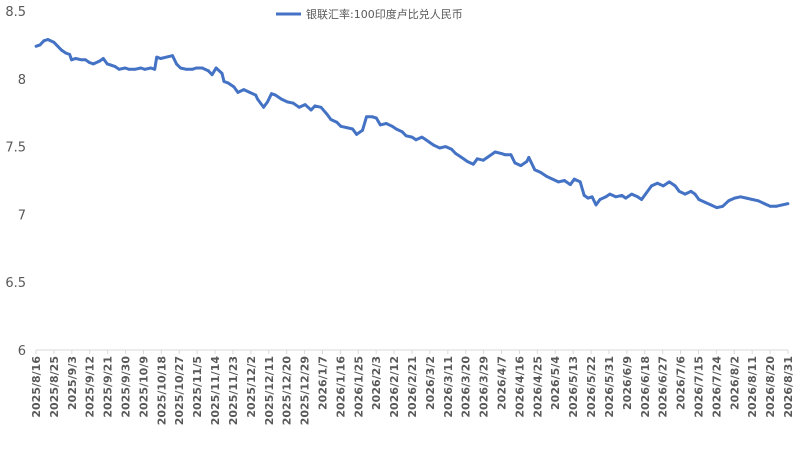 The width and height of the screenshot is (798, 449). Describe the element at coordinates (502, 383) in the screenshot. I see `x-tick-label: 2026/4/7` at that location.